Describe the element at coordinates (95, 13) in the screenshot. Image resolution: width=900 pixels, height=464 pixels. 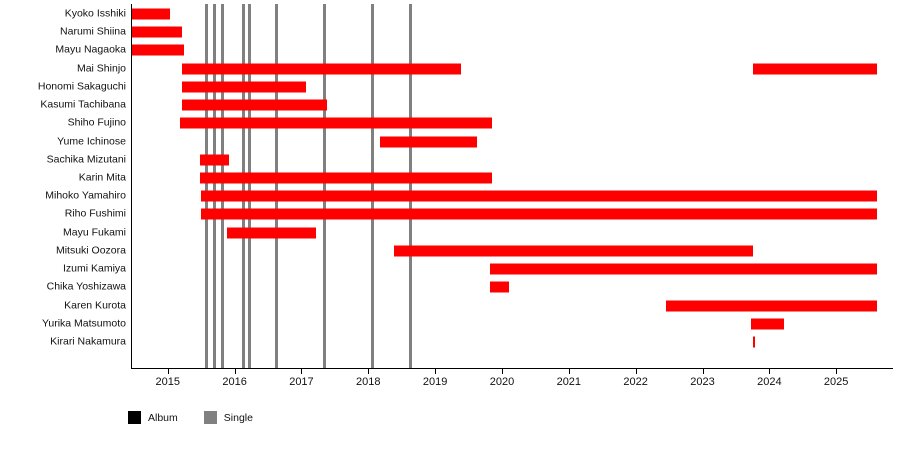
I see `category-label: Kyoko Isshiki` at that location.